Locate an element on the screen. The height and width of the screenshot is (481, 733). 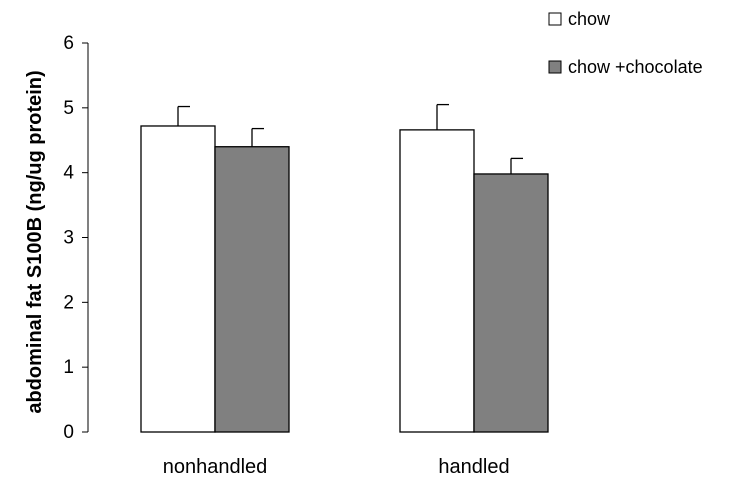
y-tick-label: 5 is located at coordinates (68, 108).